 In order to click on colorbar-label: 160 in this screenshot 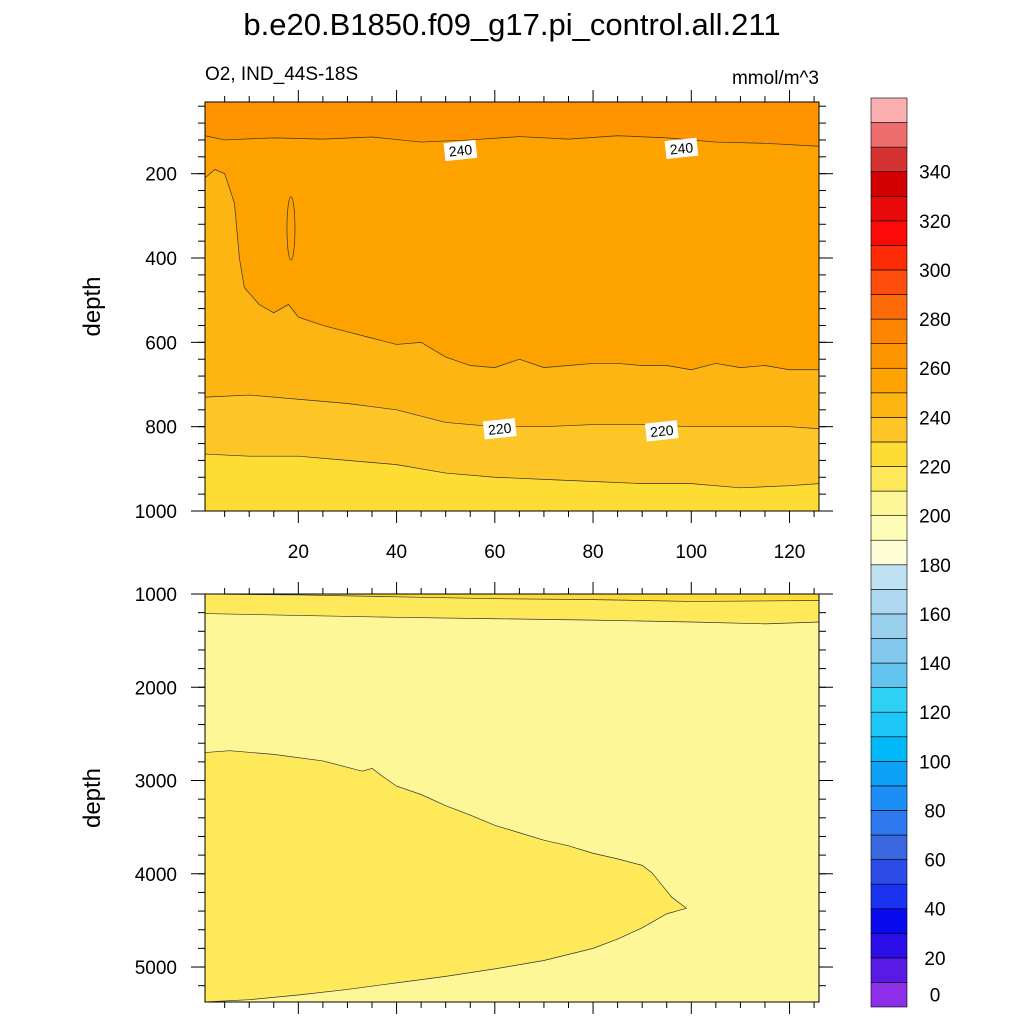, I will do `click(935, 615)`.